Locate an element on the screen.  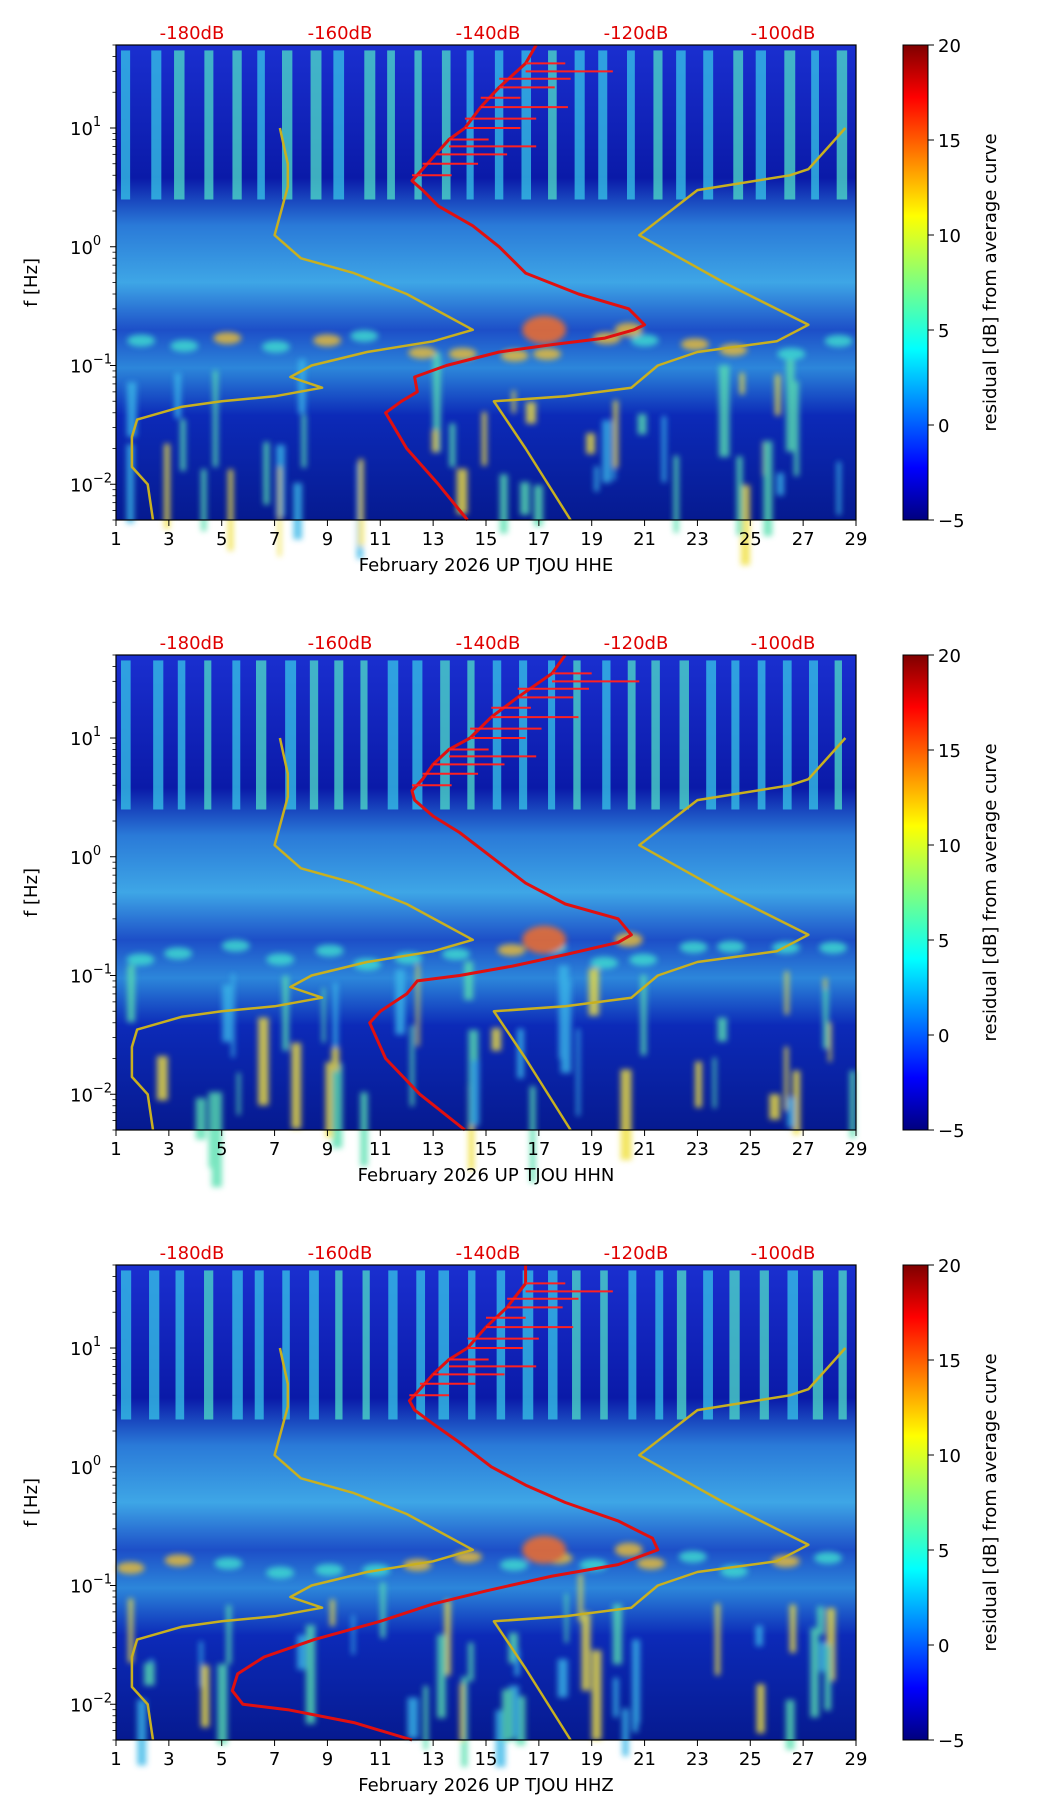
top-db-label: -120dB is located at coordinates (636, 1253).